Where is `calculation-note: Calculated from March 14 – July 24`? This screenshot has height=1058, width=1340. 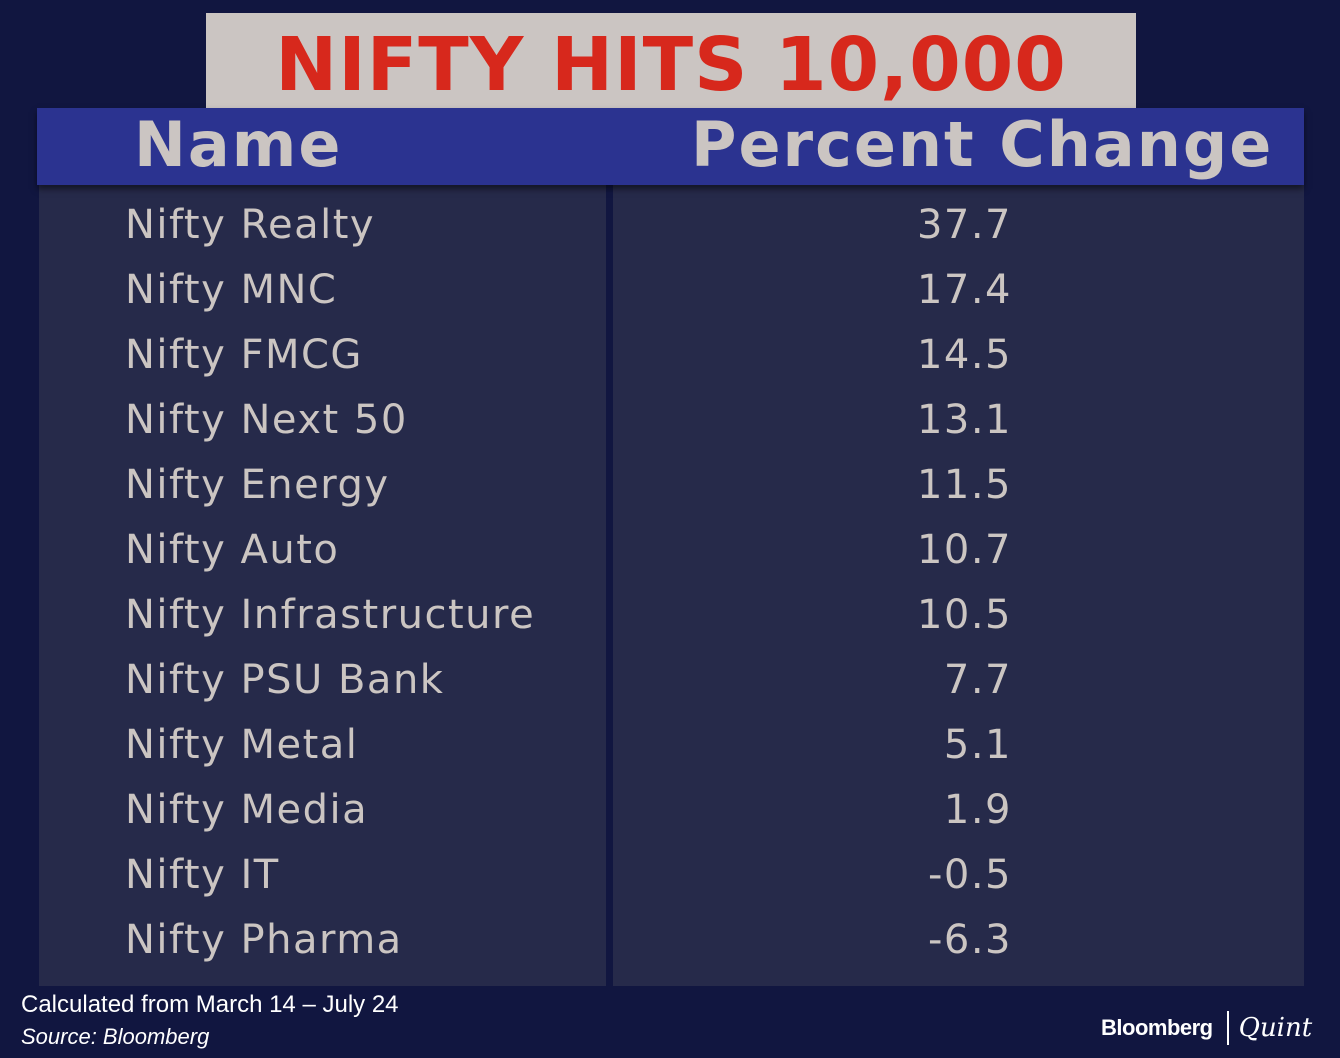
calculation-note: Calculated from March 14 – July 24 is located at coordinates (210, 1004).